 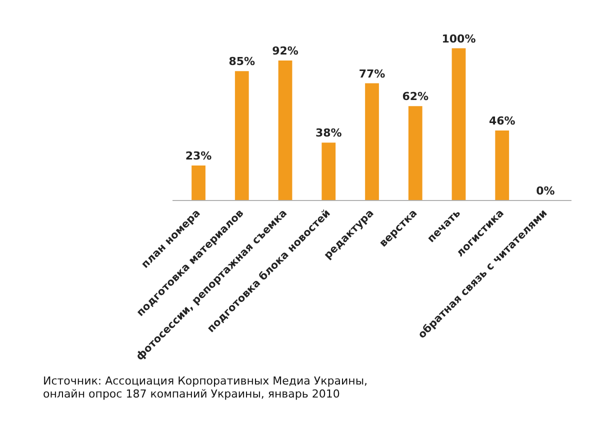 What do you see at coordinates (205, 387) in the screenshot?
I see `text: Источник: Ассоциация Корпоративных Медиа Украины, онлайн опрос 187 компаний Украины, январь 2010` at bounding box center [205, 387].